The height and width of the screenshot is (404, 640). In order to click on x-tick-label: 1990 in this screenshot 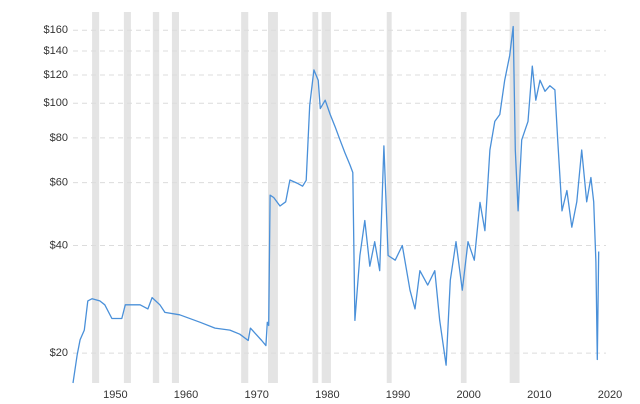, I will do `click(398, 395)`.